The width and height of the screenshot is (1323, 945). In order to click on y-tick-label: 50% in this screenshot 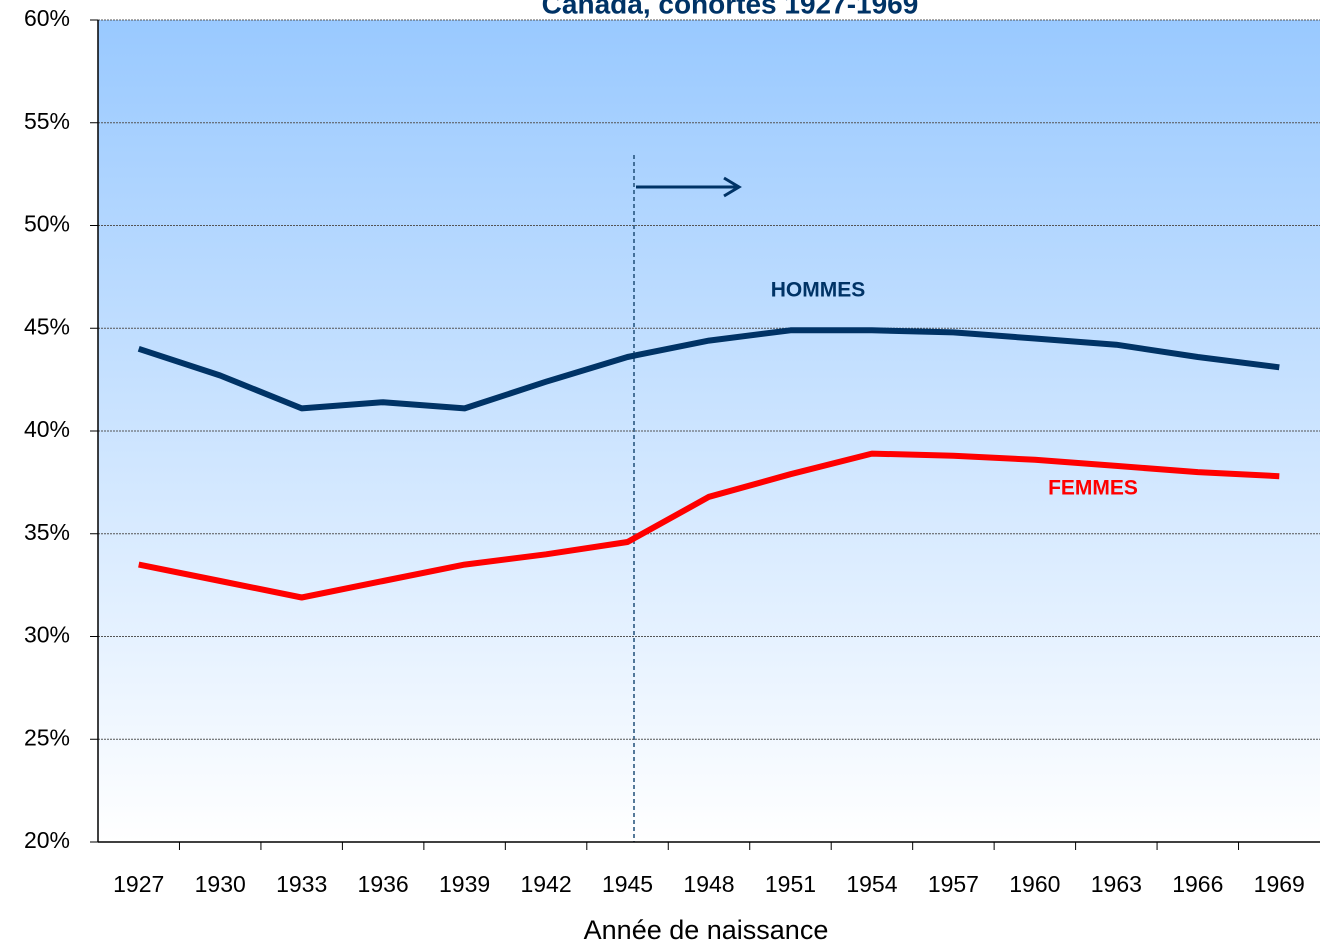, I will do `click(47, 224)`.